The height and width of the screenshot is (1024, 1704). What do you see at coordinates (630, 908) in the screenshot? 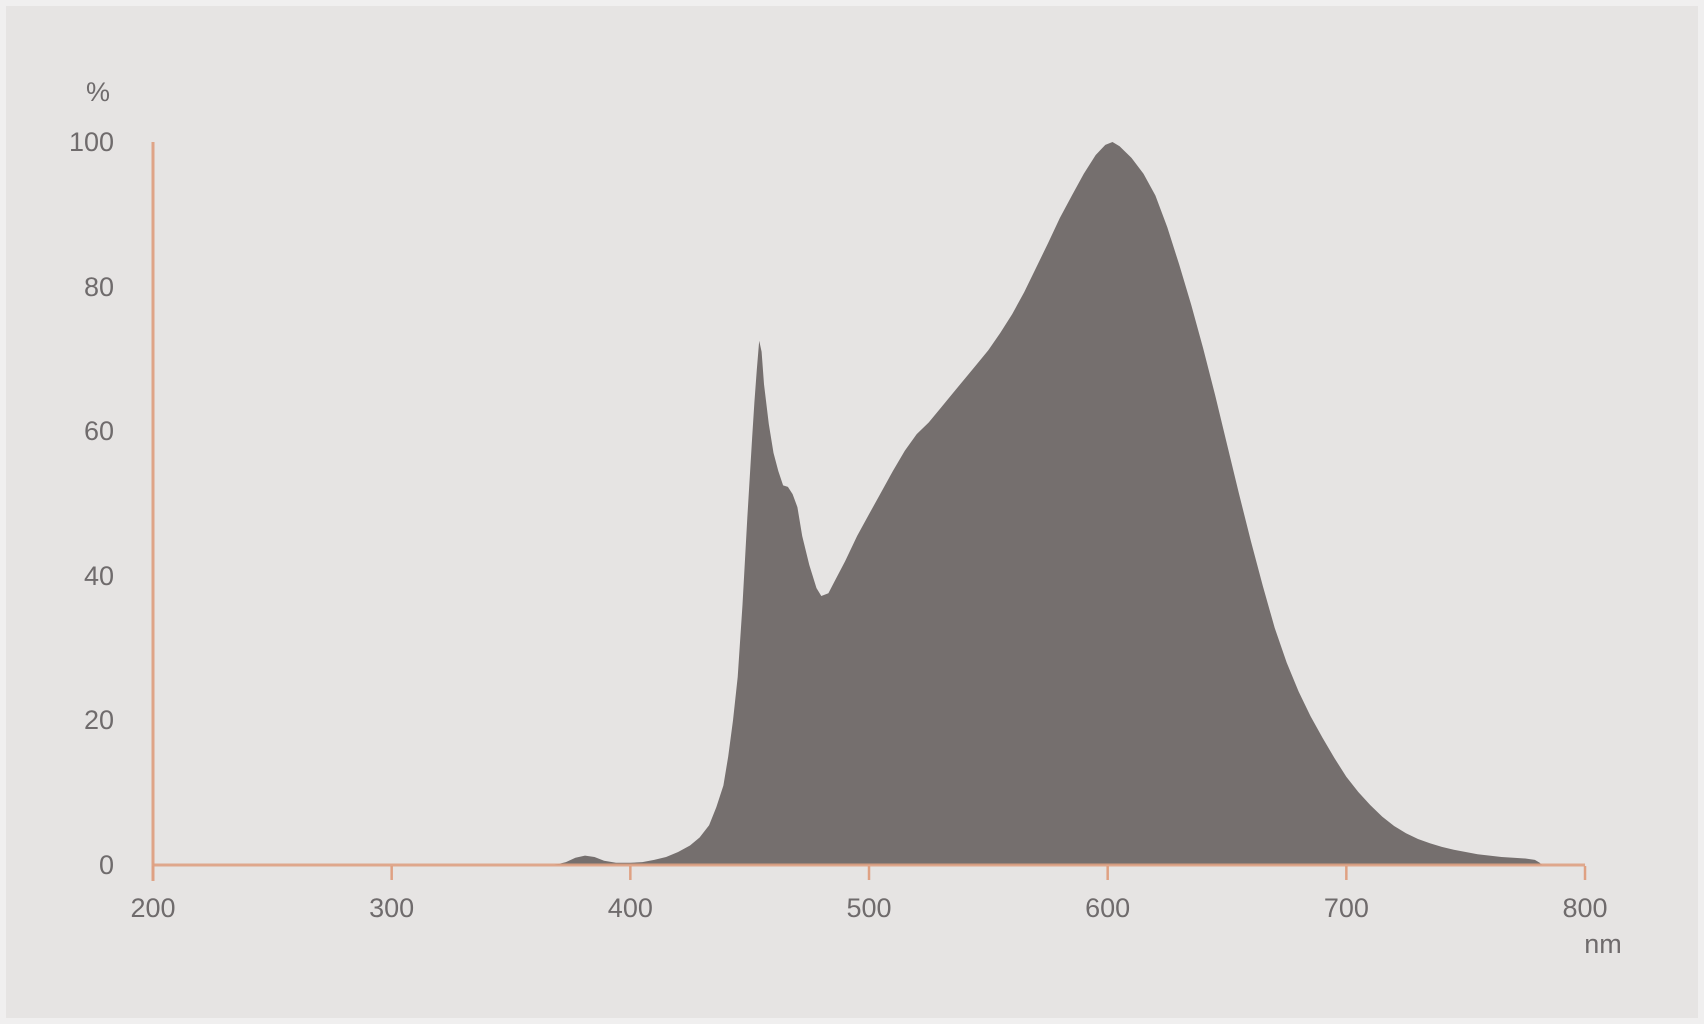
I see `x-tick-label: 400` at bounding box center [630, 908].